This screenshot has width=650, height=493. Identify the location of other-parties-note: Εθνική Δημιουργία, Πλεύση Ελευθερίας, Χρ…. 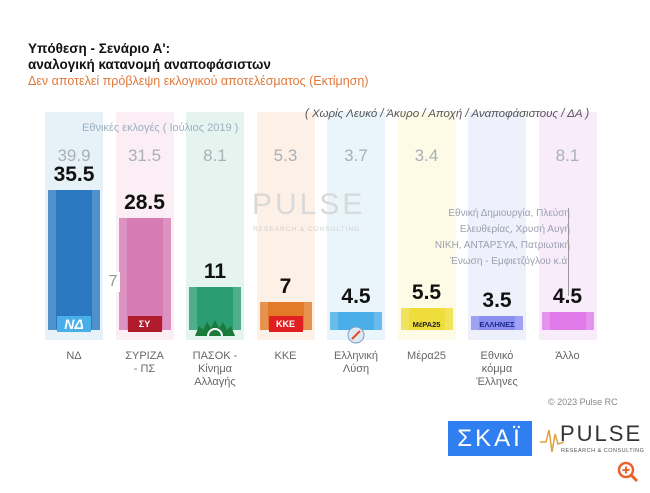
(500, 238).